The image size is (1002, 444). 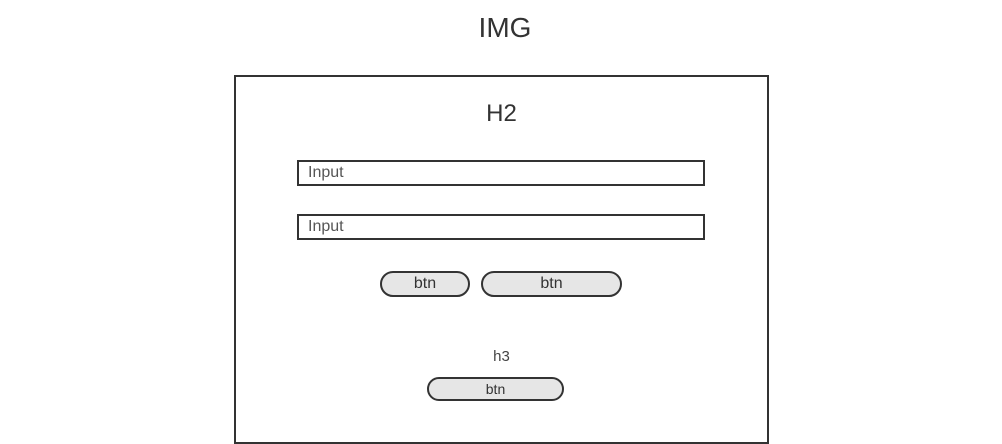 I want to click on section-subheading: h3, so click(x=501, y=356).